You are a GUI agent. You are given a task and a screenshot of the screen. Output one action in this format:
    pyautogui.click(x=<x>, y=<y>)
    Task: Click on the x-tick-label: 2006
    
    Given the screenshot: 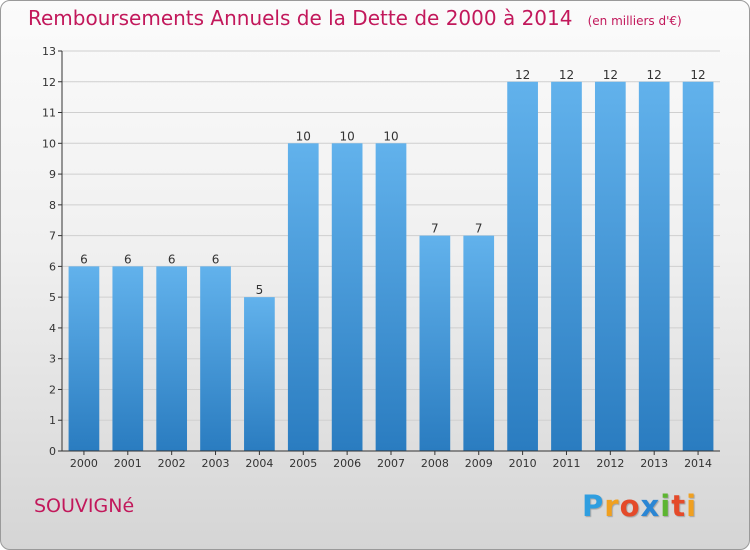 What is the action you would take?
    pyautogui.click(x=347, y=463)
    